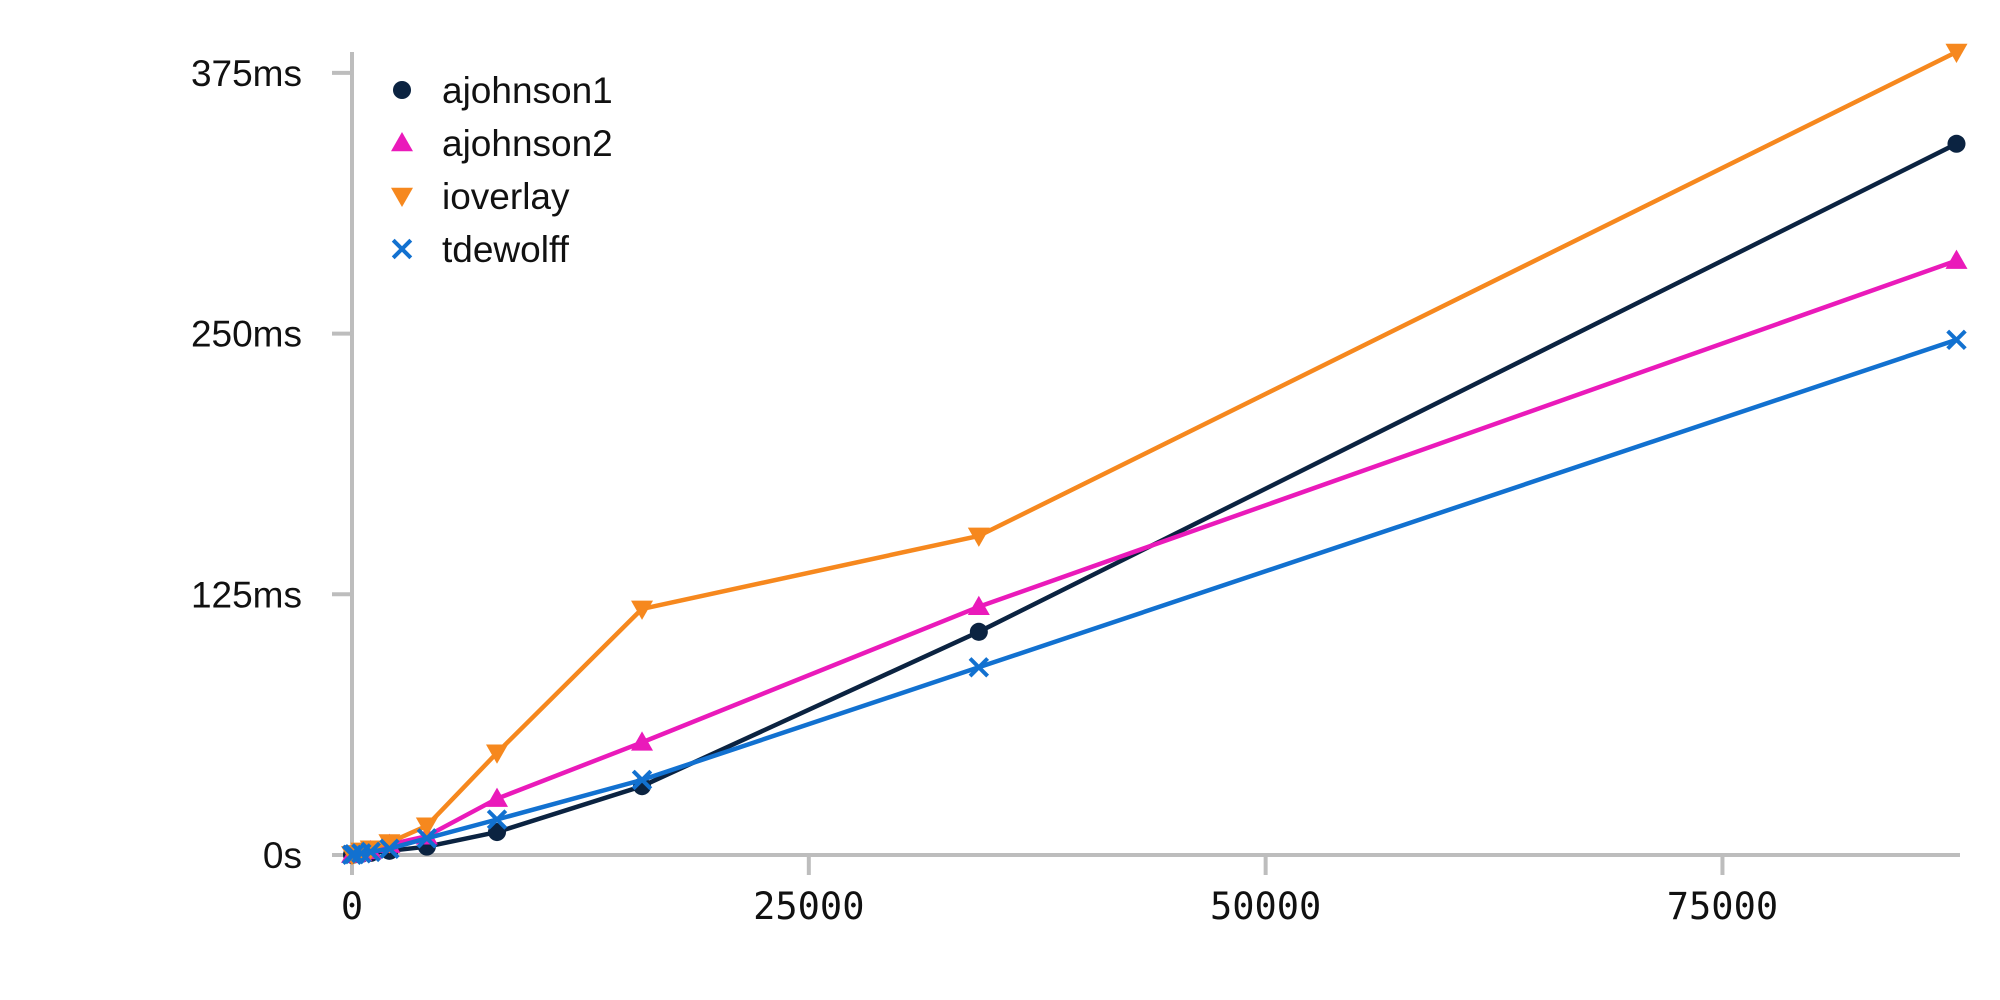 The height and width of the screenshot is (1000, 2000). What do you see at coordinates (246, 594) in the screenshot?
I see `y-tick-label: 125ms` at bounding box center [246, 594].